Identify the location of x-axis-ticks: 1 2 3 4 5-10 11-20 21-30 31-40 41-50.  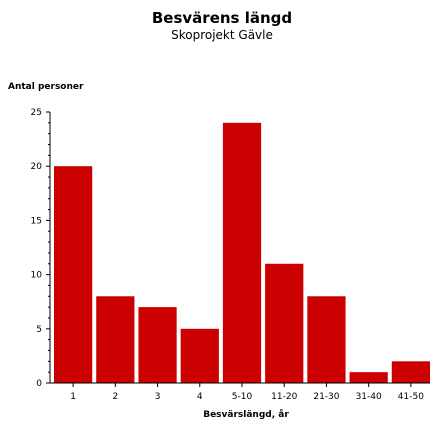
(247, 392).